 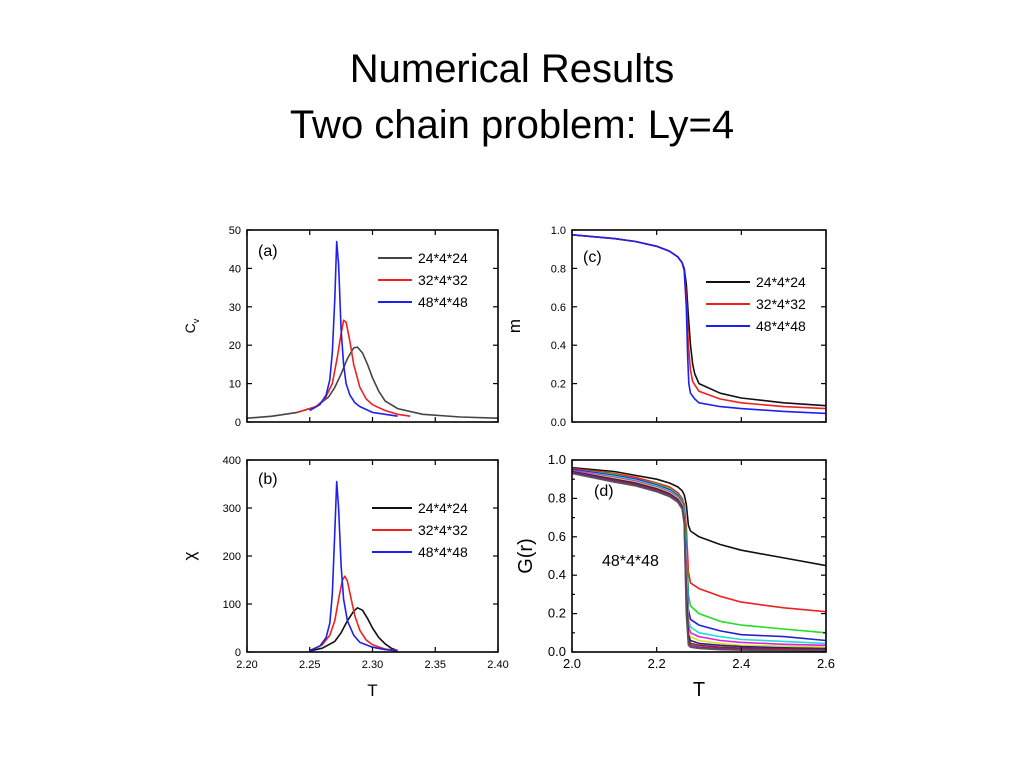 What do you see at coordinates (196, 320) in the screenshot?
I see `y-axis-label-sub: v` at bounding box center [196, 320].